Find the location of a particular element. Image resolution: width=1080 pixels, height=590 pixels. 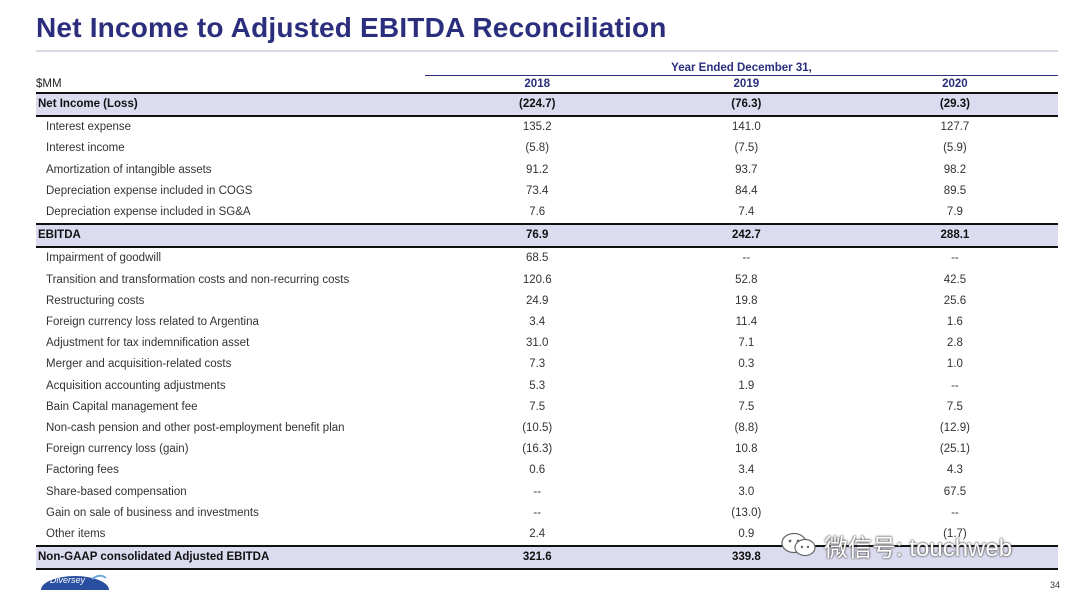

value-cell-2020: (1.7) is located at coordinates (955, 534).